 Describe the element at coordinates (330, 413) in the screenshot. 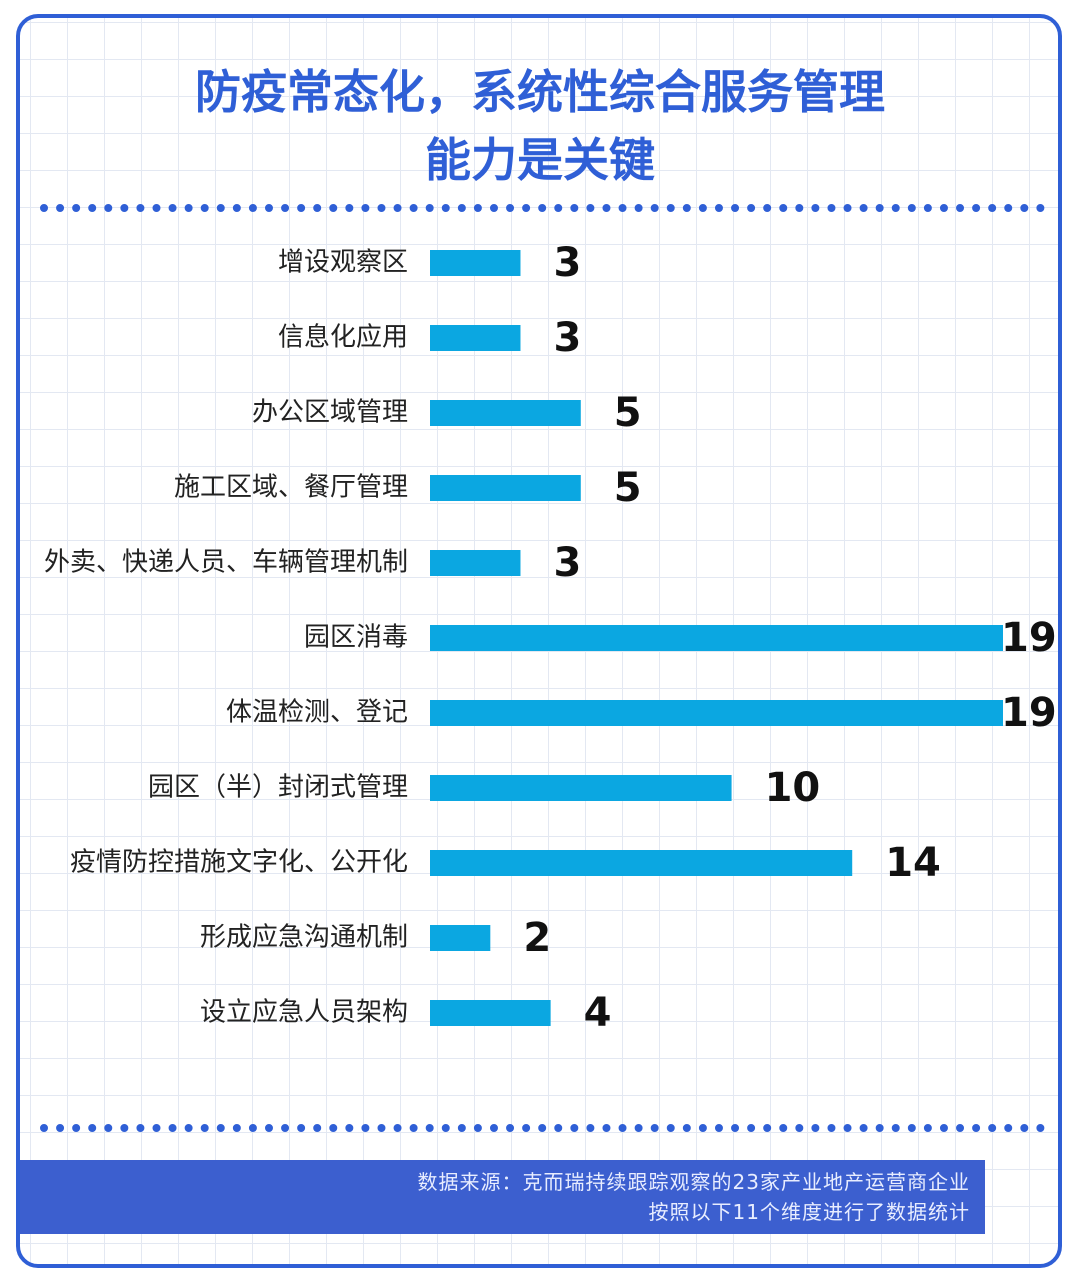

I see `category-label: 办公区域管理` at that location.